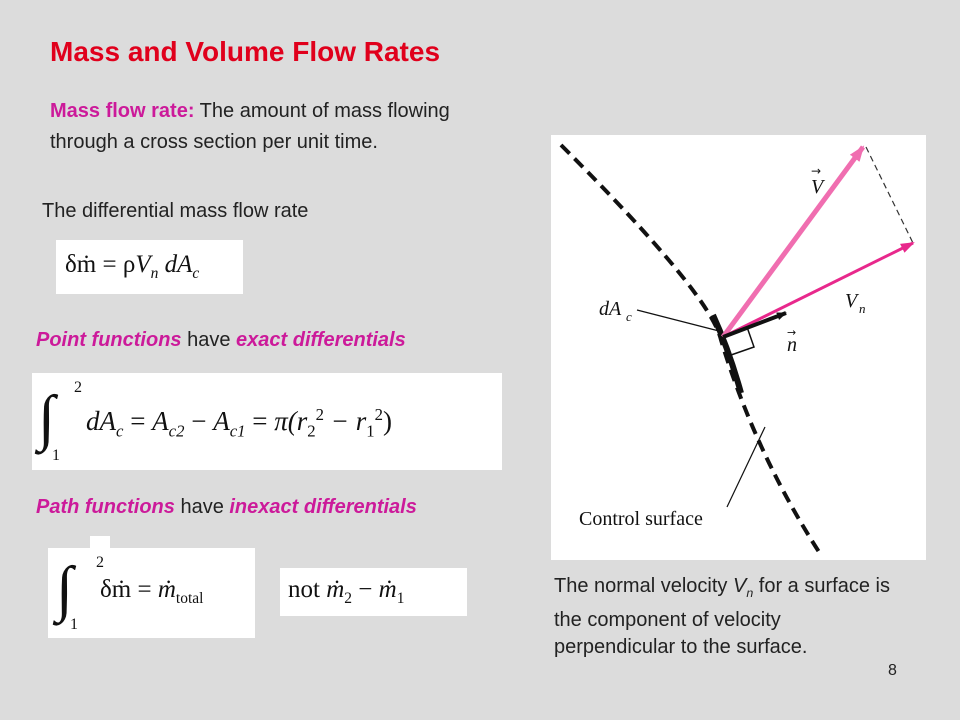 This screenshot has height=720, width=960. Describe the element at coordinates (100, 543) in the screenshot. I see `eq3-tab` at that location.